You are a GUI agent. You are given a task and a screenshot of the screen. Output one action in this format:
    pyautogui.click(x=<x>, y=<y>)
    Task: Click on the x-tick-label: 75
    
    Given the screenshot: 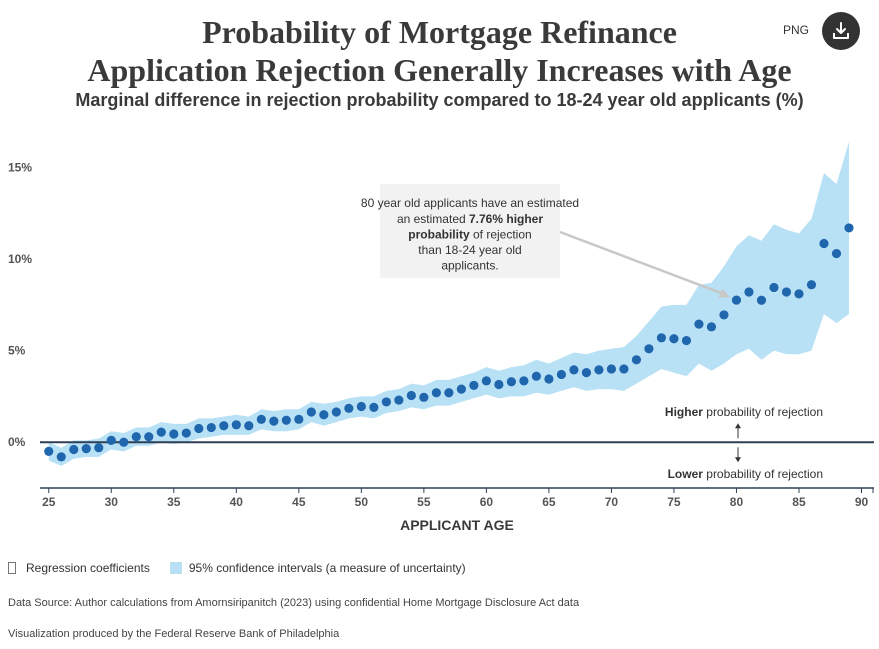 What is the action you would take?
    pyautogui.click(x=674, y=502)
    